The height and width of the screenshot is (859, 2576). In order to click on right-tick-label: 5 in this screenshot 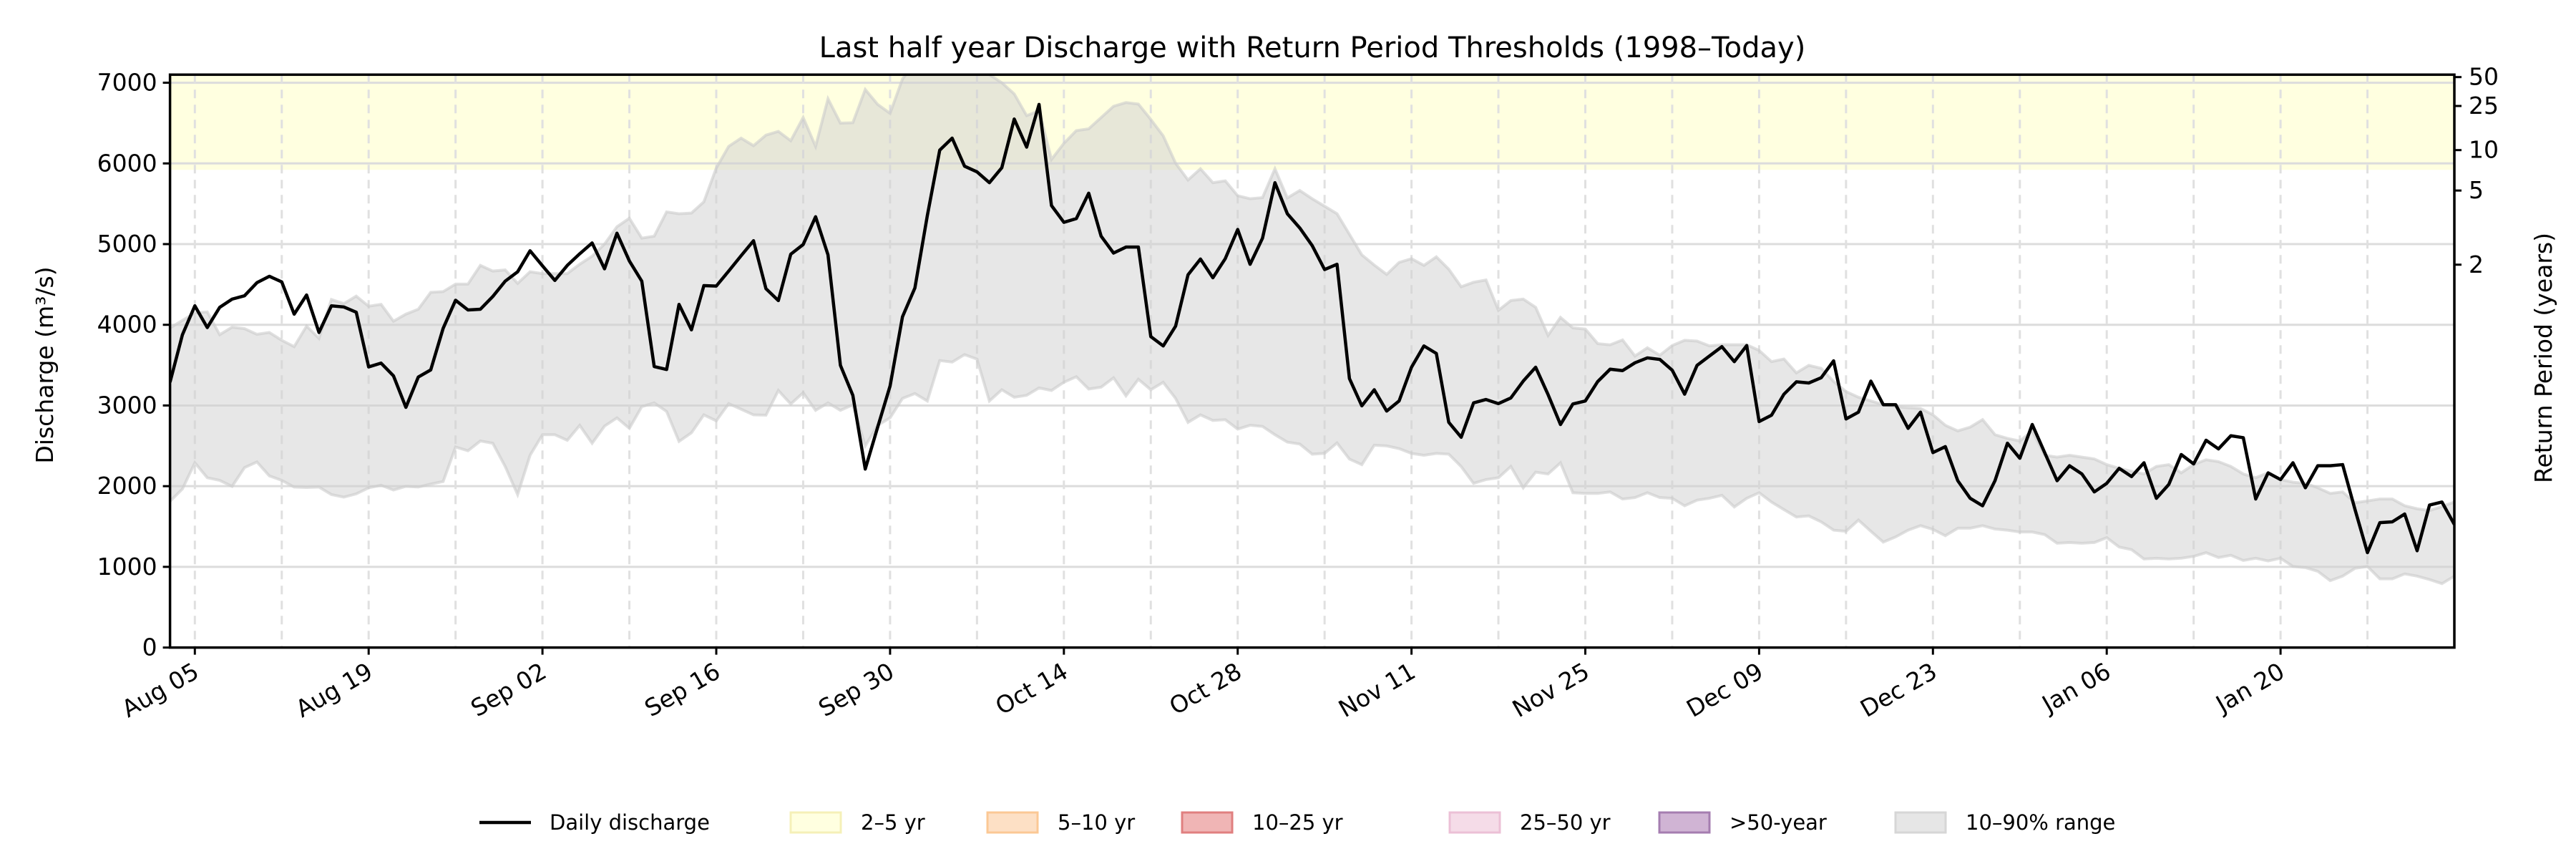, I will do `click(2476, 190)`.